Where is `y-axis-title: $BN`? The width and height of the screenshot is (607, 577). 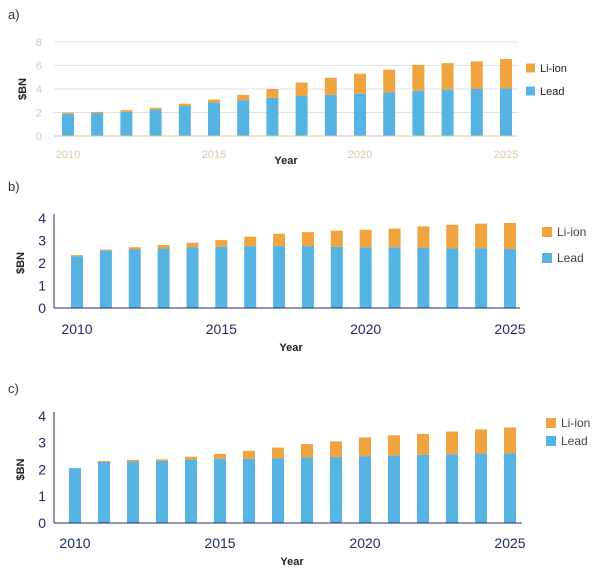 y-axis-title: $BN is located at coordinates (21, 469).